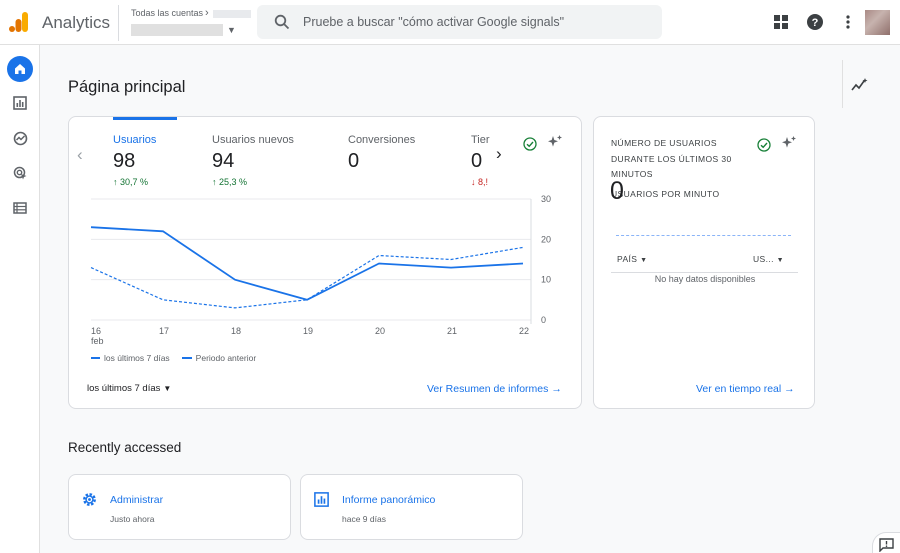  What do you see at coordinates (546, 280) in the screenshot?
I see `y-tick-label: 10` at bounding box center [546, 280].